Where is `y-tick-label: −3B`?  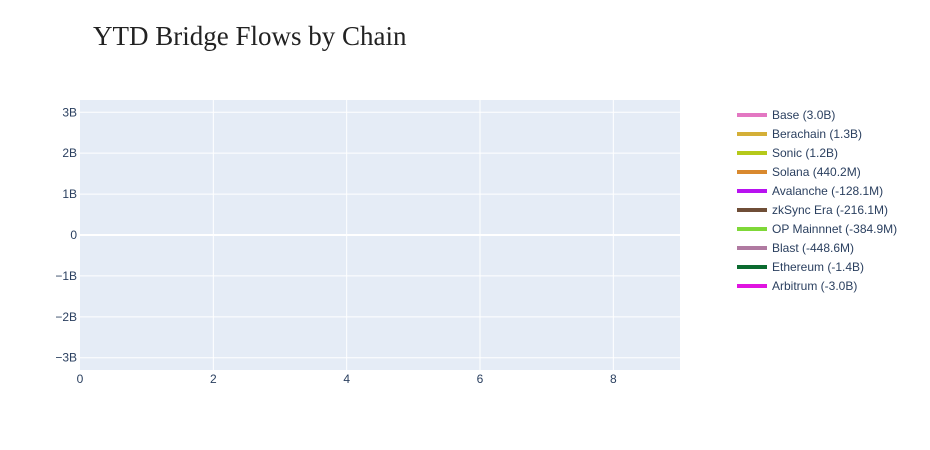 y-tick-label: −3B is located at coordinates (66, 358).